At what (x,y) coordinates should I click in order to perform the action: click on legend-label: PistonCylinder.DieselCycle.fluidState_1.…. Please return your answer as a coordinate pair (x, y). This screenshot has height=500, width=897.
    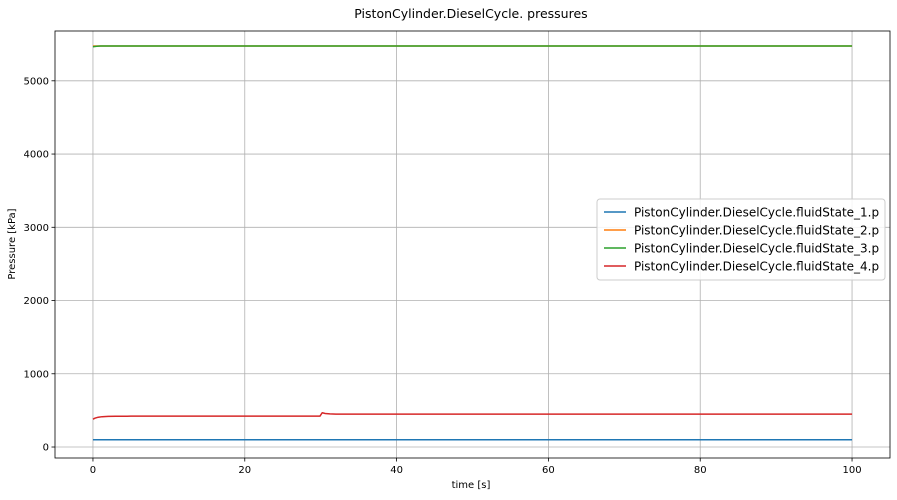
    Looking at the image, I should click on (756, 213).